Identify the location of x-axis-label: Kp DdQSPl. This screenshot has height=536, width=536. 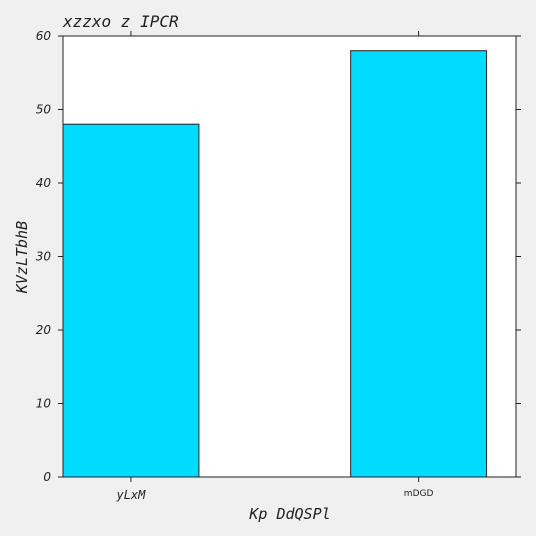
(289, 514).